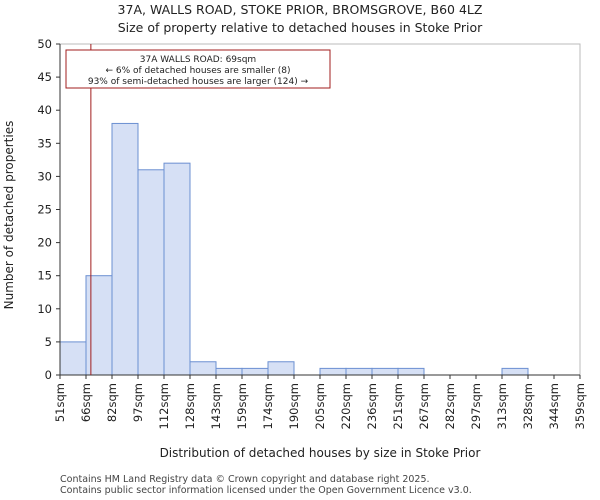  Describe the element at coordinates (229, 371) in the screenshot. I see `bar-143sqm` at that location.